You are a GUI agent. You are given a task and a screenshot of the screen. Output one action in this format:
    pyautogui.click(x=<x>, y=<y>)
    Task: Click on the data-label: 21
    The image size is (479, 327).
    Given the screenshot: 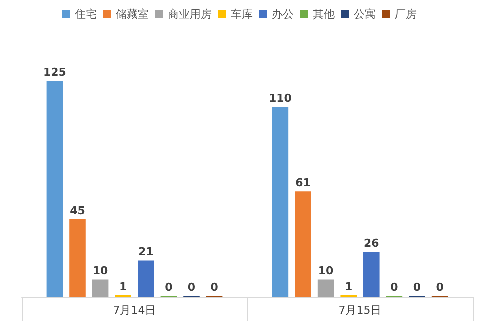 What is the action you would take?
    pyautogui.click(x=146, y=252)
    